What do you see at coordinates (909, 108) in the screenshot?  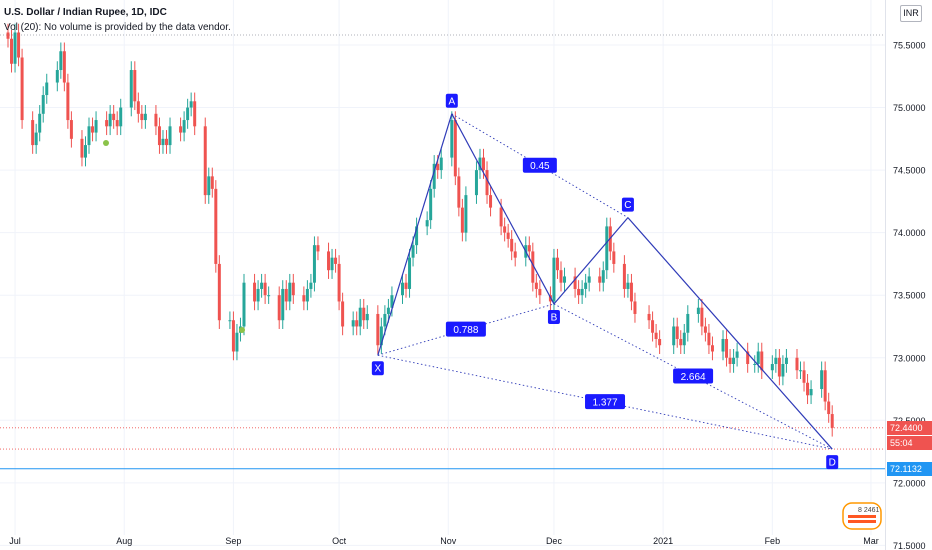 I see `y-tick-label: 75.0000` at bounding box center [909, 108].